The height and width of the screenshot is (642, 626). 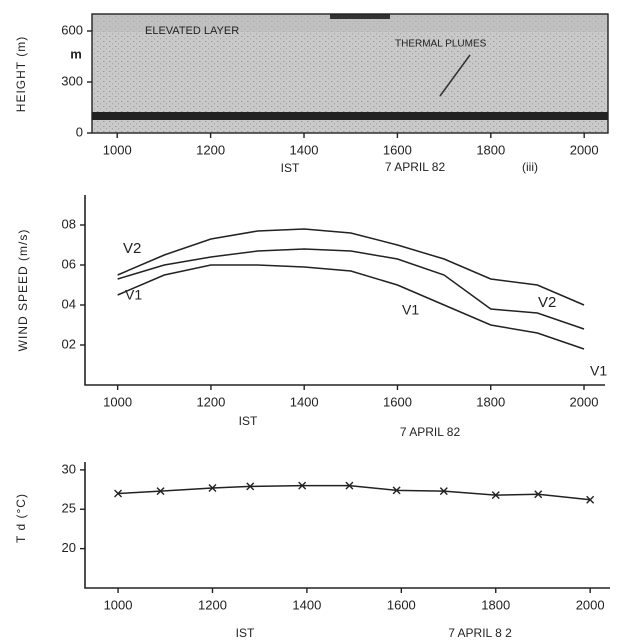 What do you see at coordinates (23, 290) in the screenshot?
I see `y-axis-label: WIND SPEED (m/s)` at bounding box center [23, 290].